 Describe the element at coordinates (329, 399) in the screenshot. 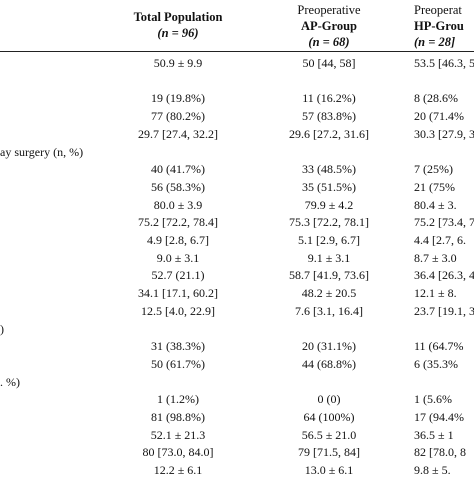

I see `cell-ap: 0 (0)` at that location.